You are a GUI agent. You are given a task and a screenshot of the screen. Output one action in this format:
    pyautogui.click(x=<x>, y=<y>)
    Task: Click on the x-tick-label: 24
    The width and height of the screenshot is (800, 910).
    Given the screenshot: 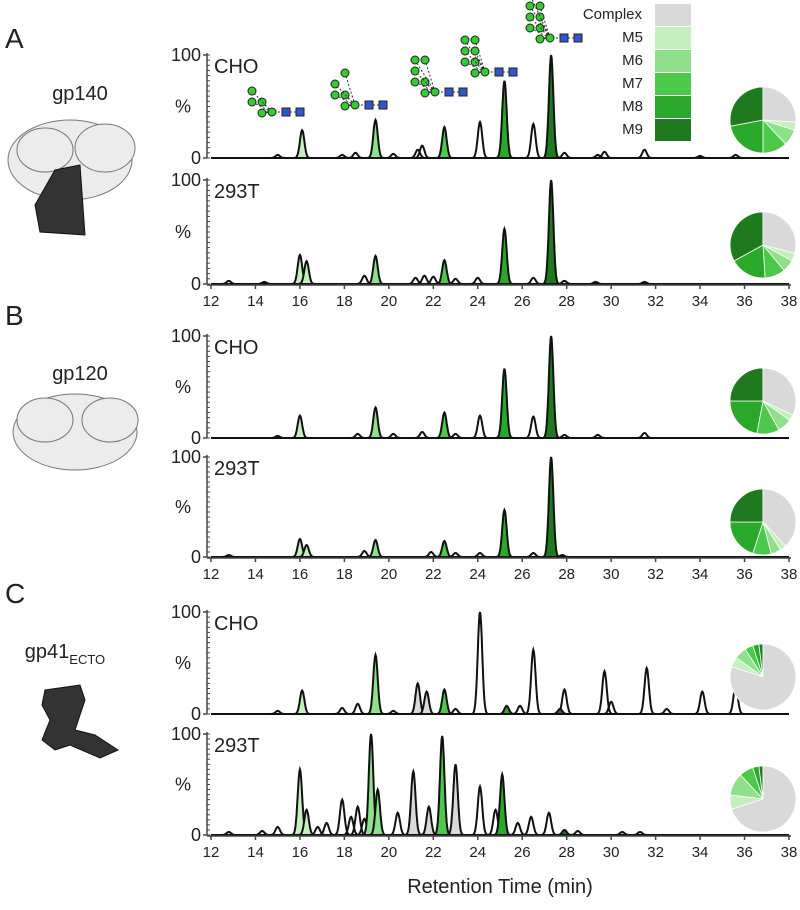 What is the action you would take?
    pyautogui.click(x=477, y=852)
    